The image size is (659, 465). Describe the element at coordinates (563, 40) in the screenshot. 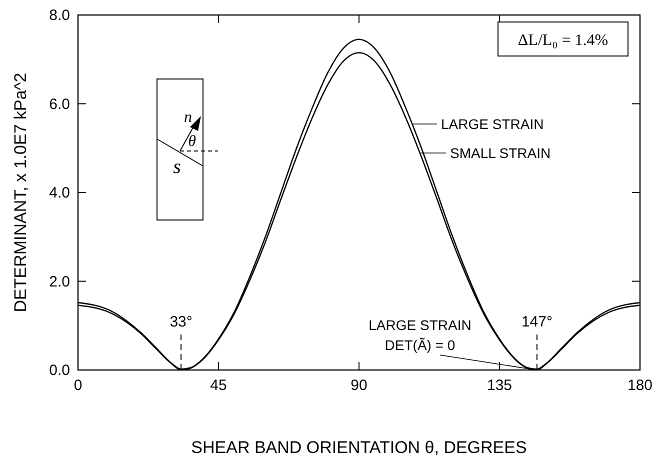

I see `annotation: ΔL/L₀ = 1.4%` at that location.